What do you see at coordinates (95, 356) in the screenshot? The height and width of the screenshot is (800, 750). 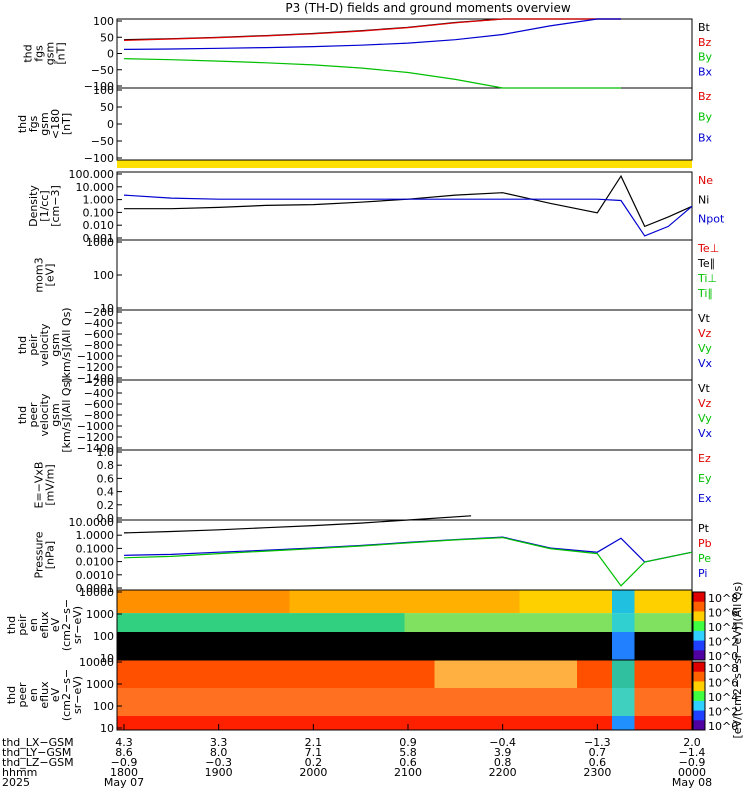 I see `y-tick-label: −1000` at bounding box center [95, 356].